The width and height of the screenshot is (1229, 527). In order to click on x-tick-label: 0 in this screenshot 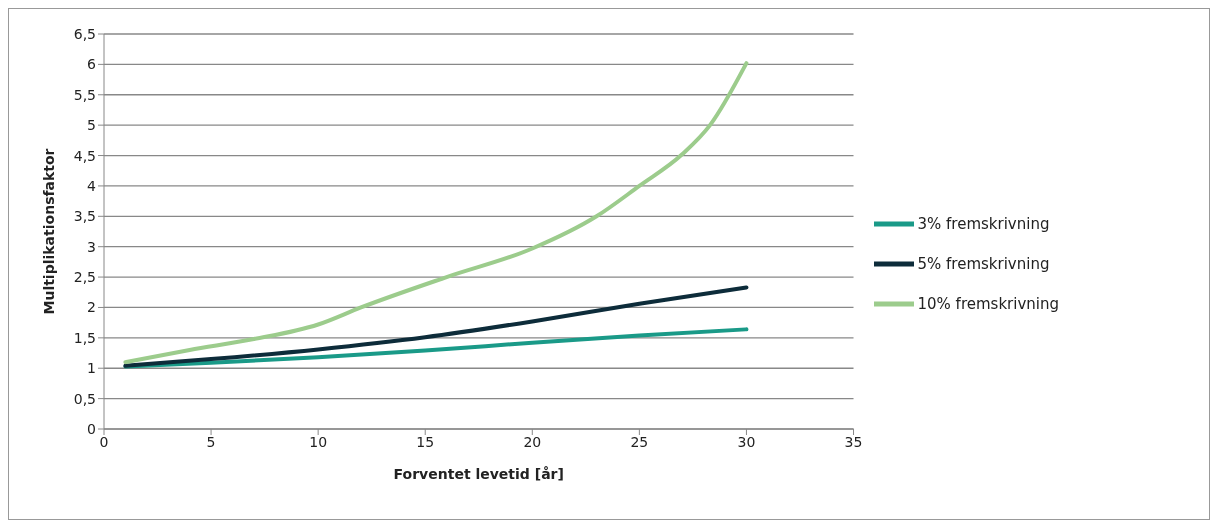, I will do `click(104, 441)`.